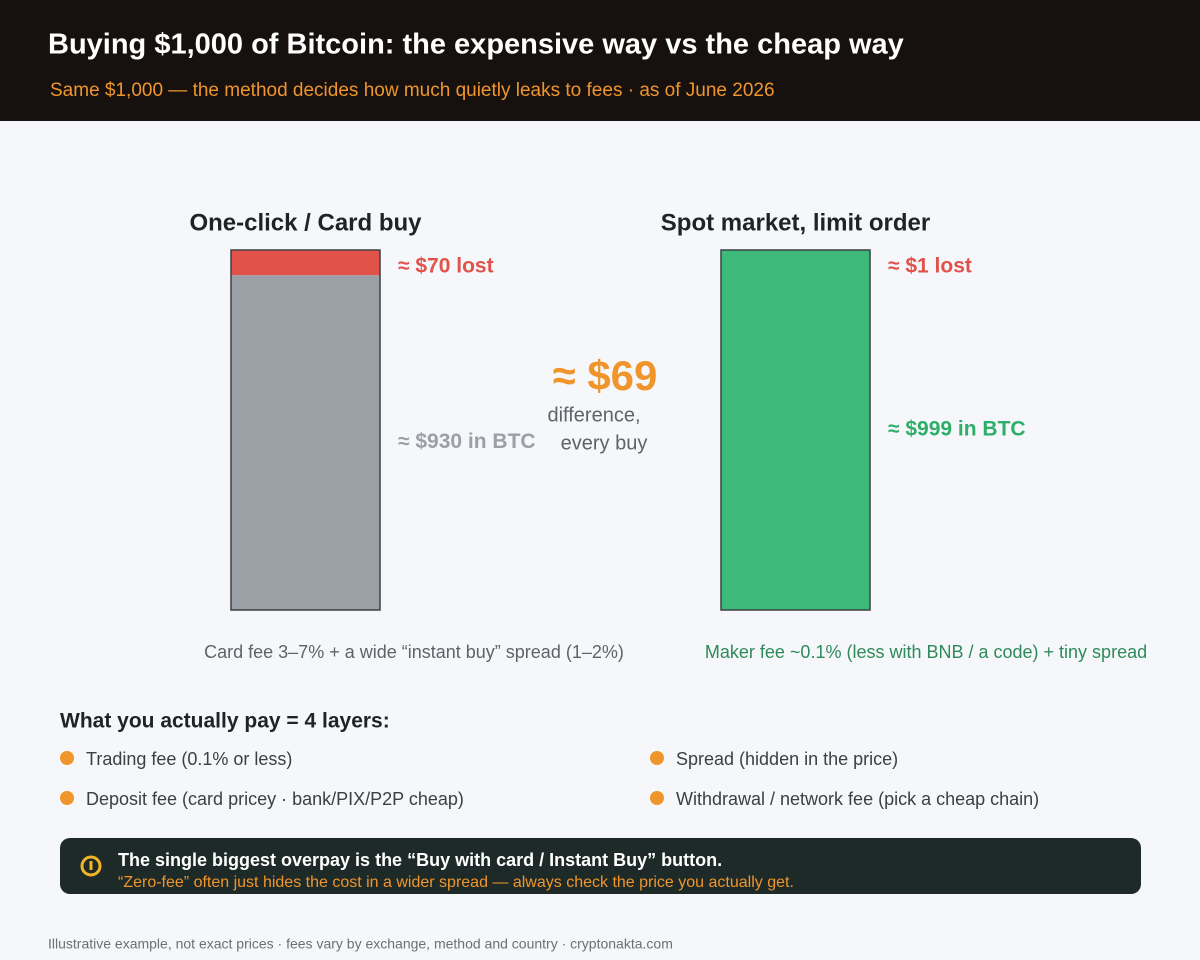  I want to click on bar-title: Spot market, limit order, so click(795, 222).